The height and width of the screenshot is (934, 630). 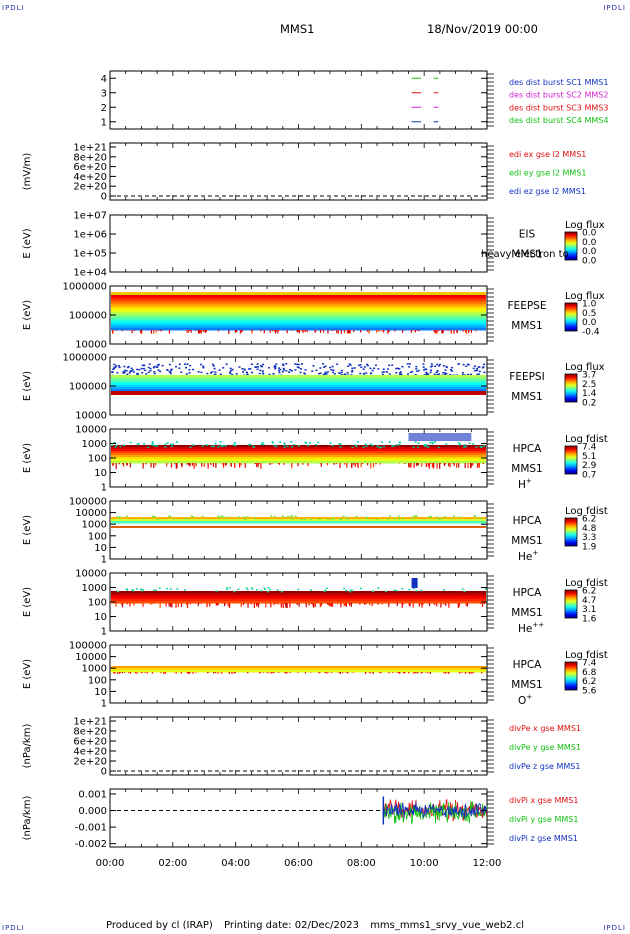 I want to click on y-tick-label-p2-2: 4e+20, so click(x=90, y=177).